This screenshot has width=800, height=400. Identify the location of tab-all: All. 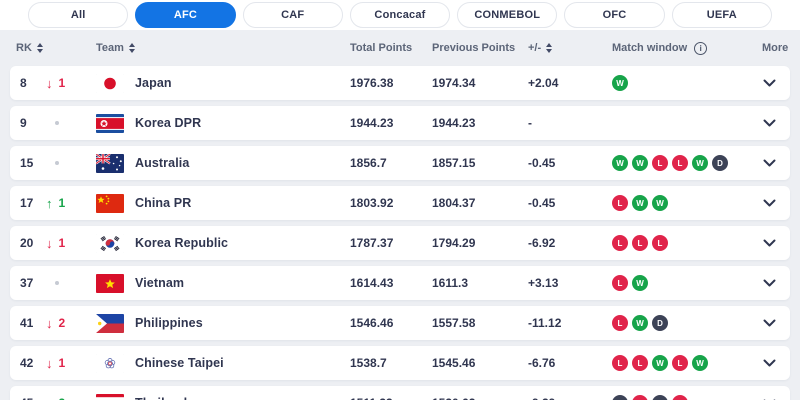
(78, 15).